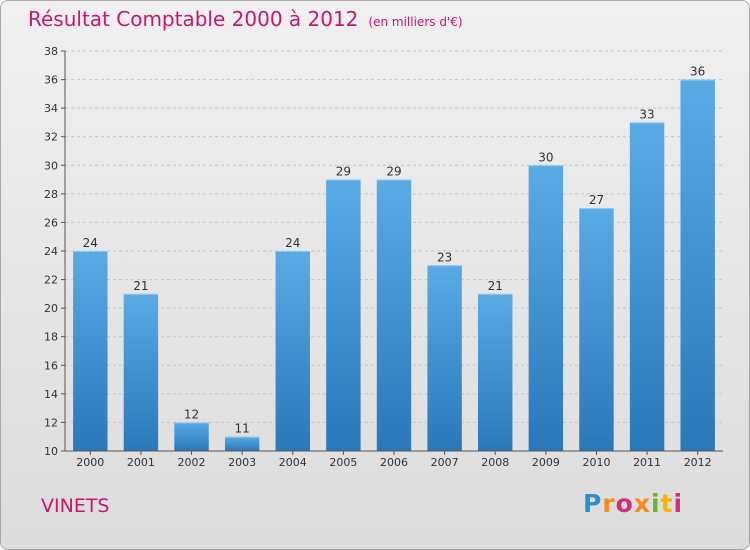  Describe the element at coordinates (192, 462) in the screenshot. I see `x-tick-label: 2002` at that location.